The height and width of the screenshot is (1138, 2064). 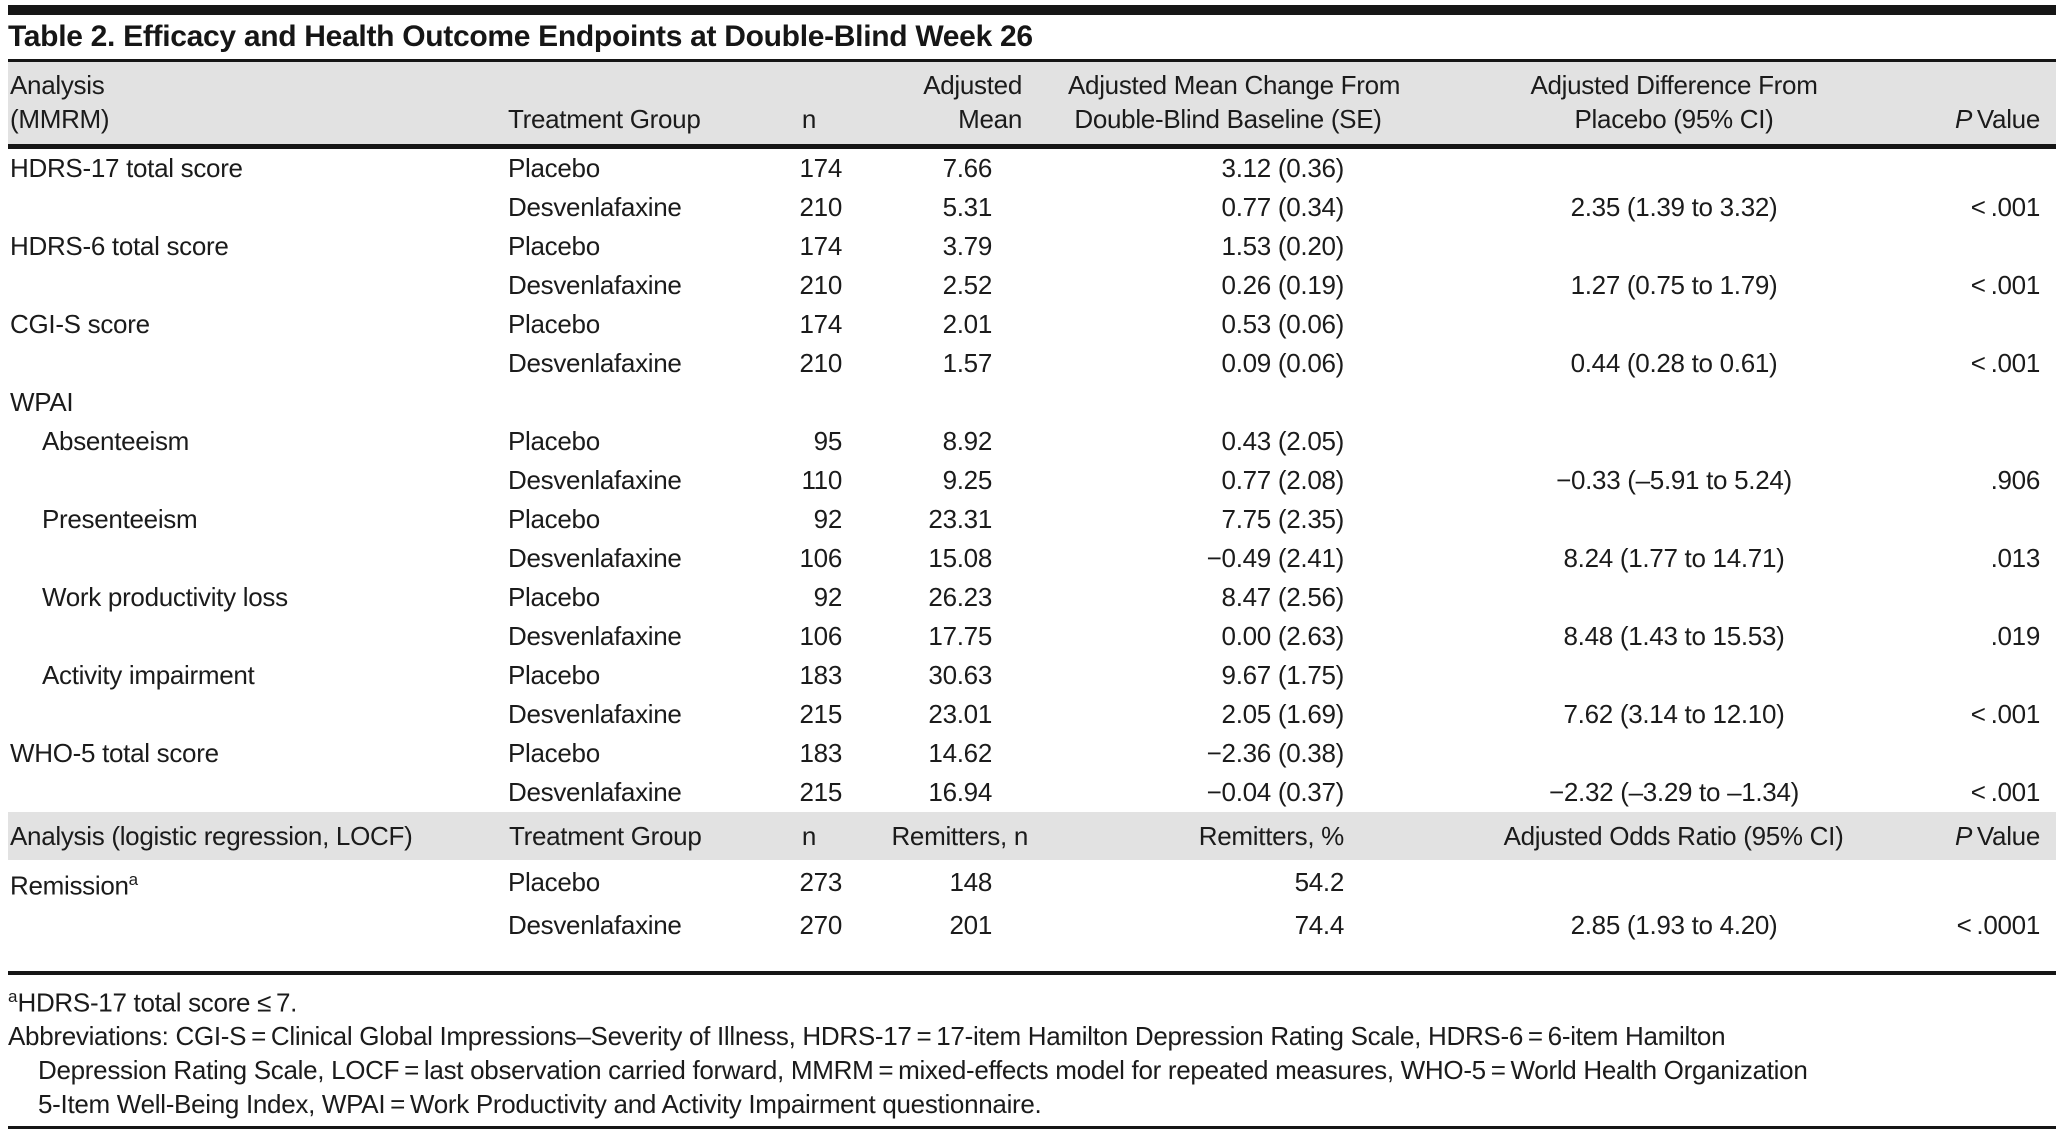 I want to click on cell-difference: 7.62 (3.14 to 12.10), so click(x=1674, y=714).